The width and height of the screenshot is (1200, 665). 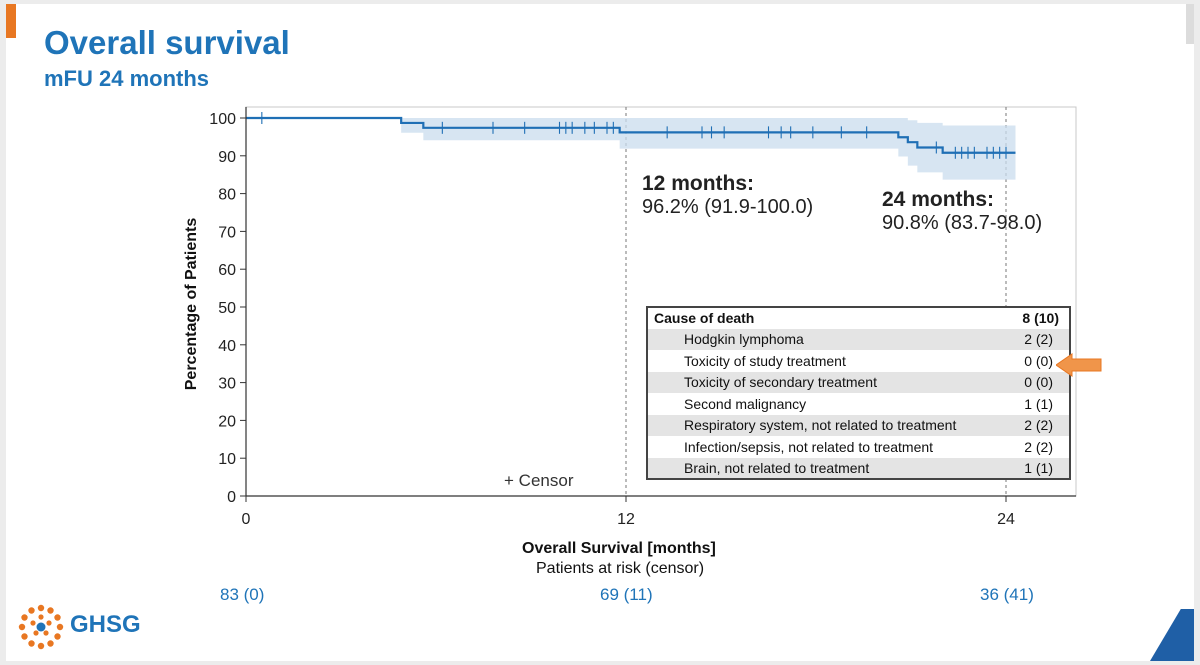 What do you see at coordinates (227, 195) in the screenshot?
I see `y-tick-label: 80` at bounding box center [227, 195].